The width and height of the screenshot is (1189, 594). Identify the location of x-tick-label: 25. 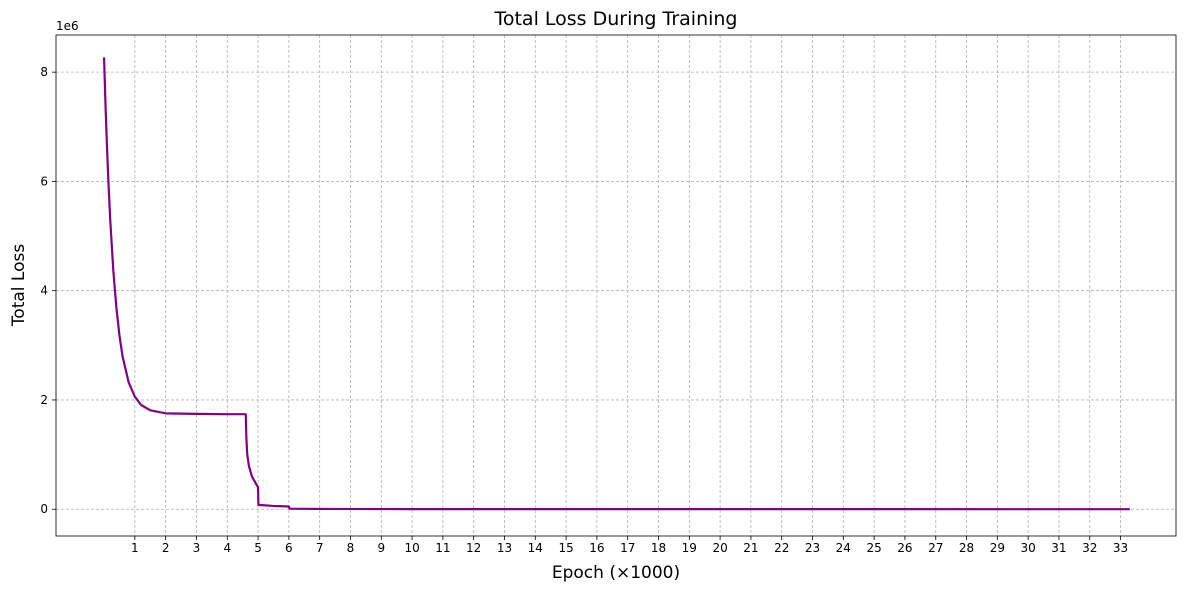
(873, 548).